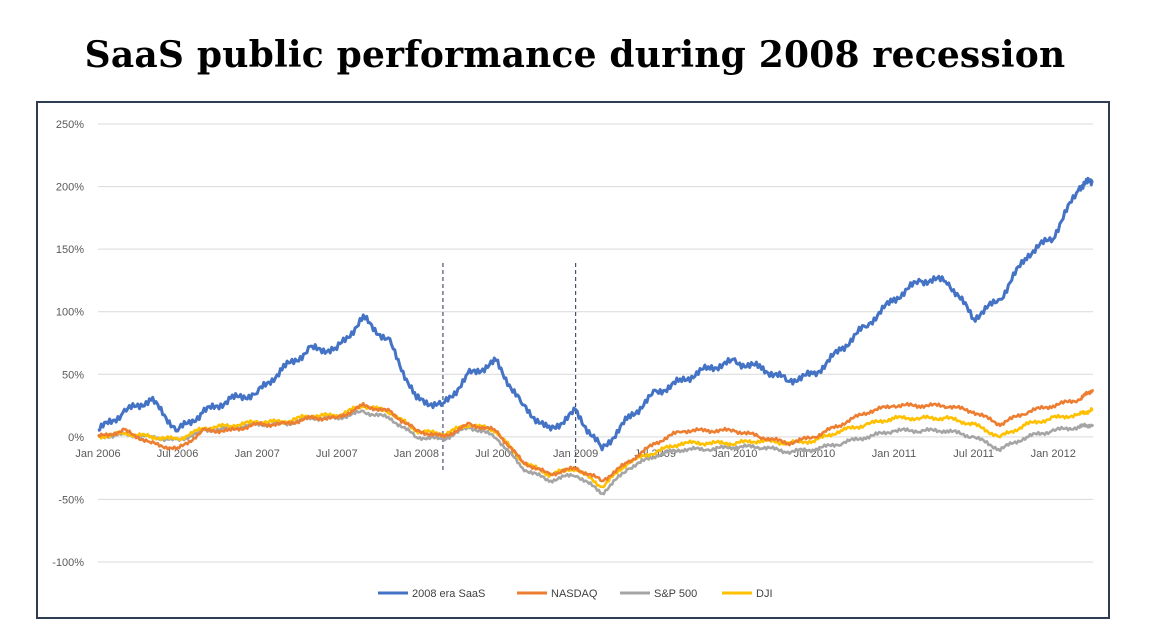 The image size is (1150, 638). I want to click on x-tick-label: Jan 2012, so click(1053, 454).